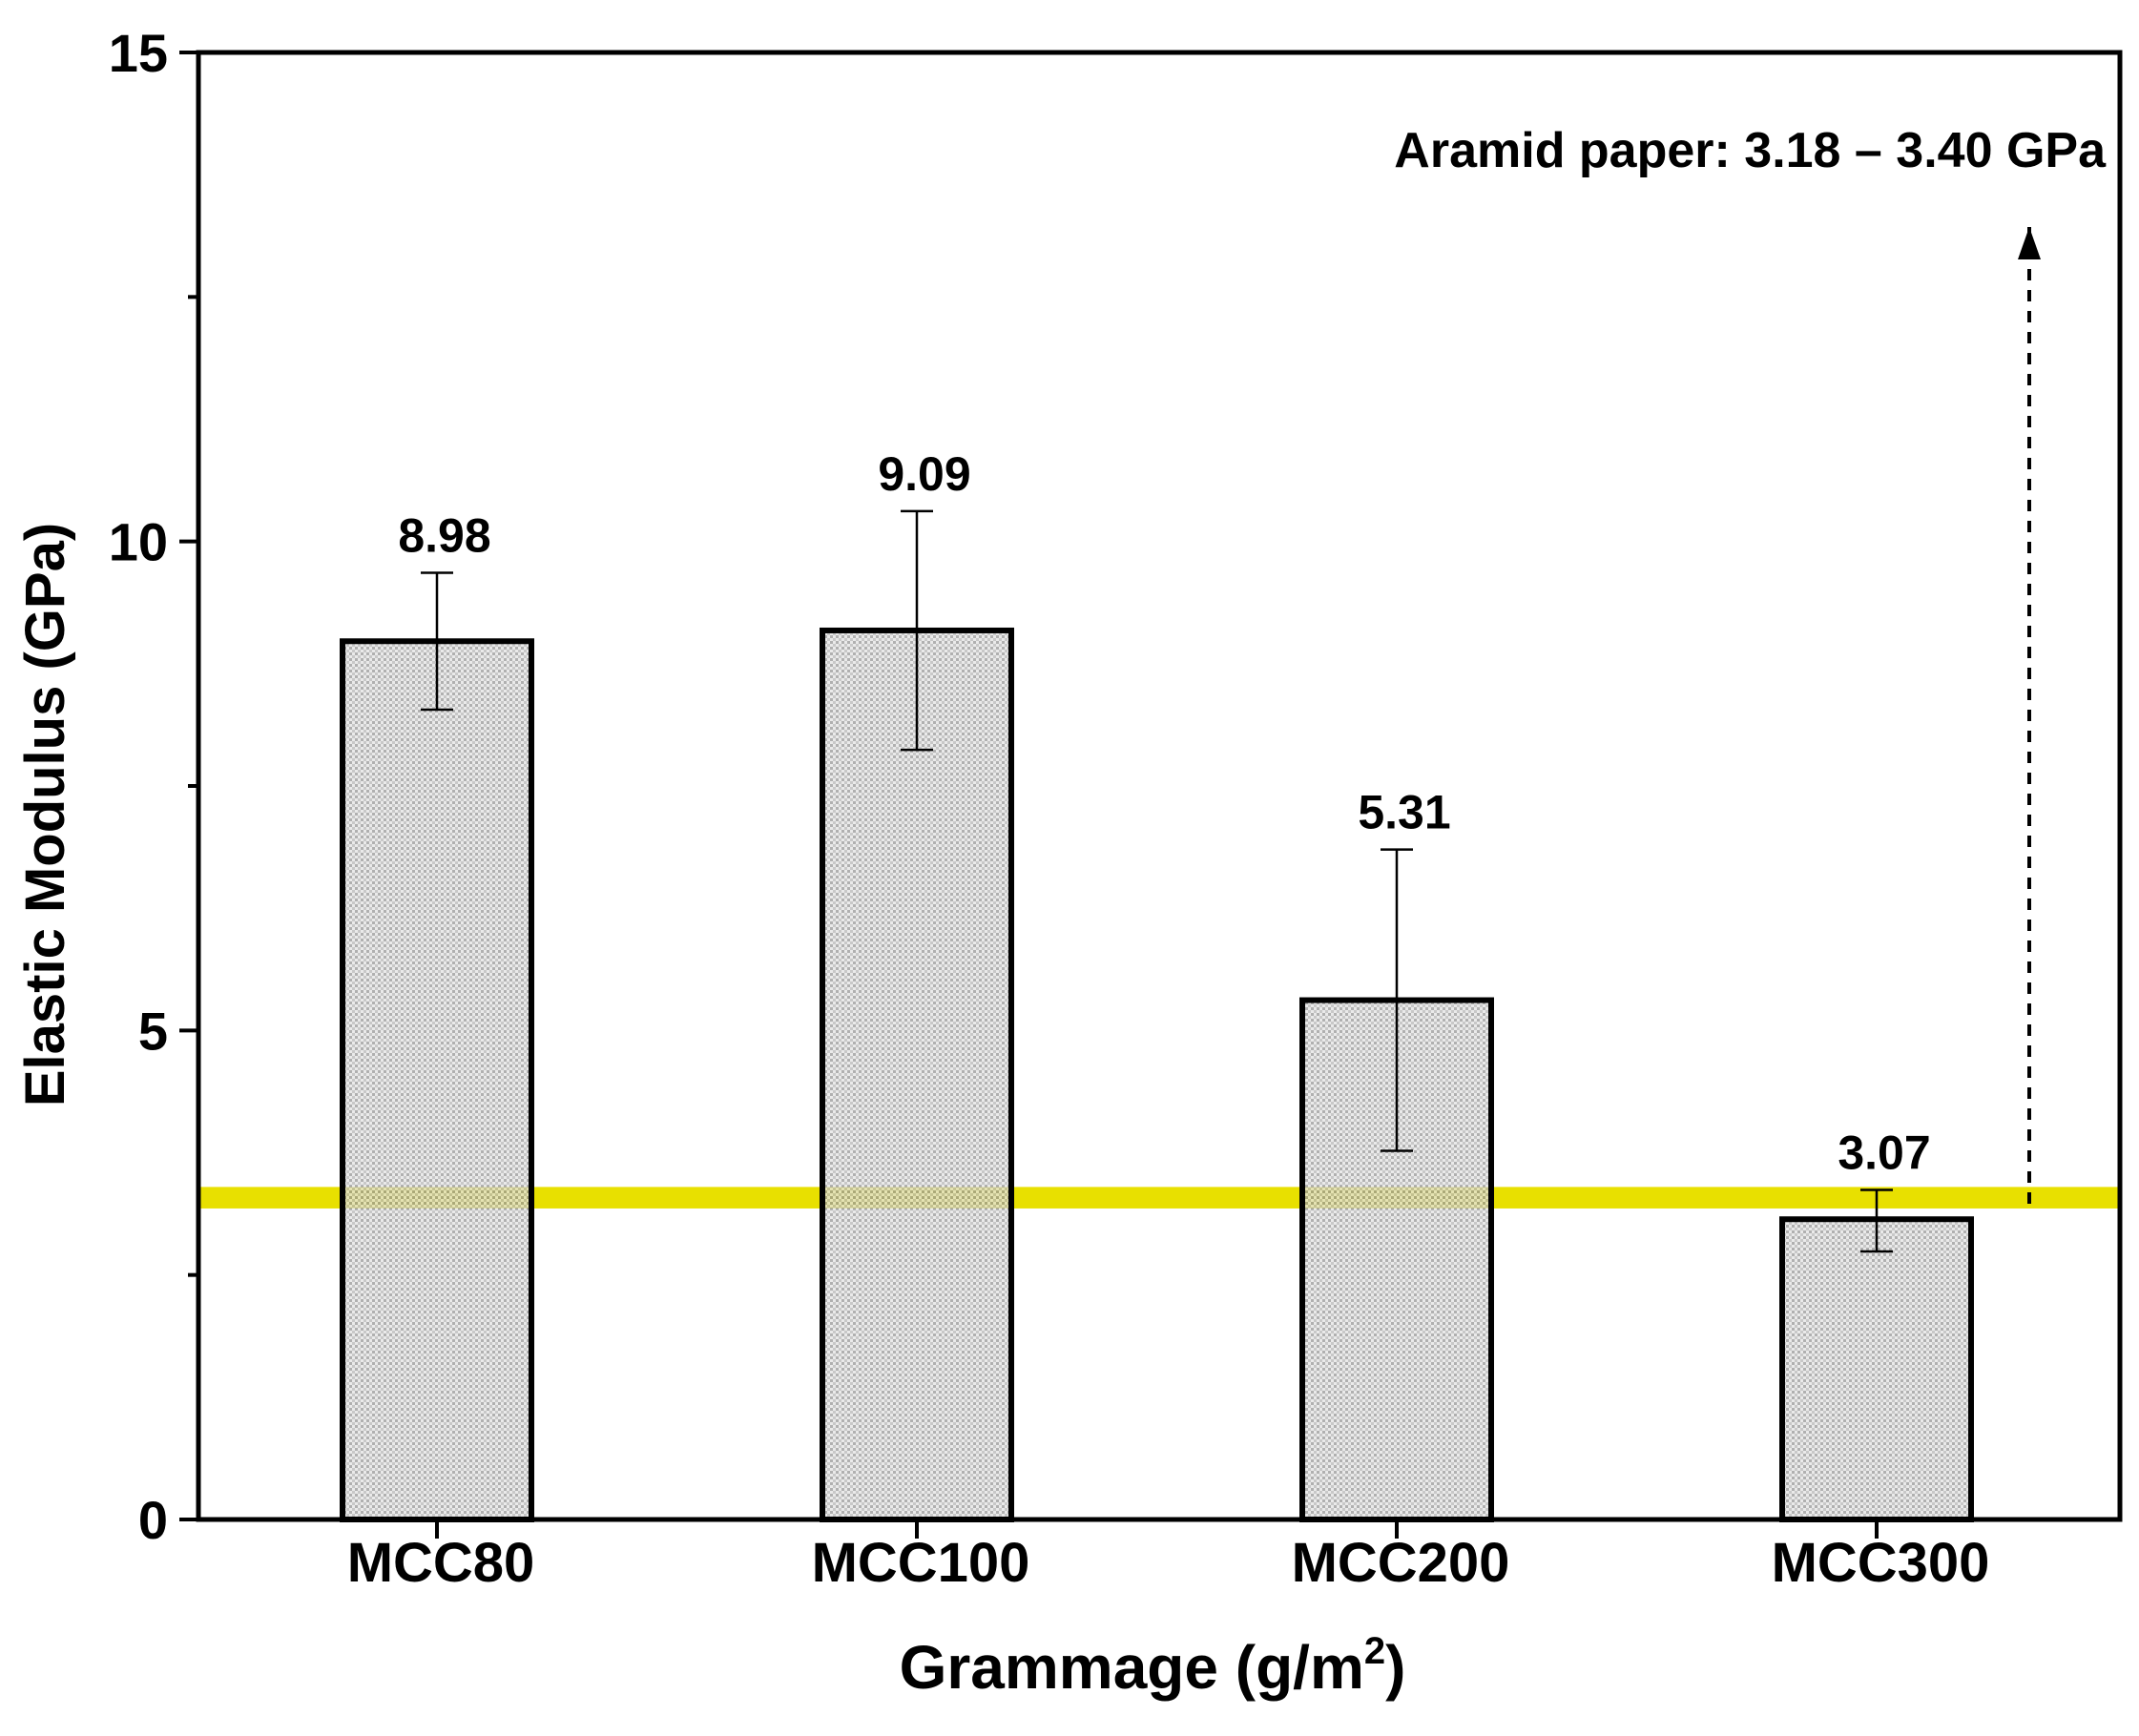 This screenshot has height=1736, width=2139. What do you see at coordinates (1374, 1651) in the screenshot?
I see `x-axis-label-superscript: 2` at bounding box center [1374, 1651].